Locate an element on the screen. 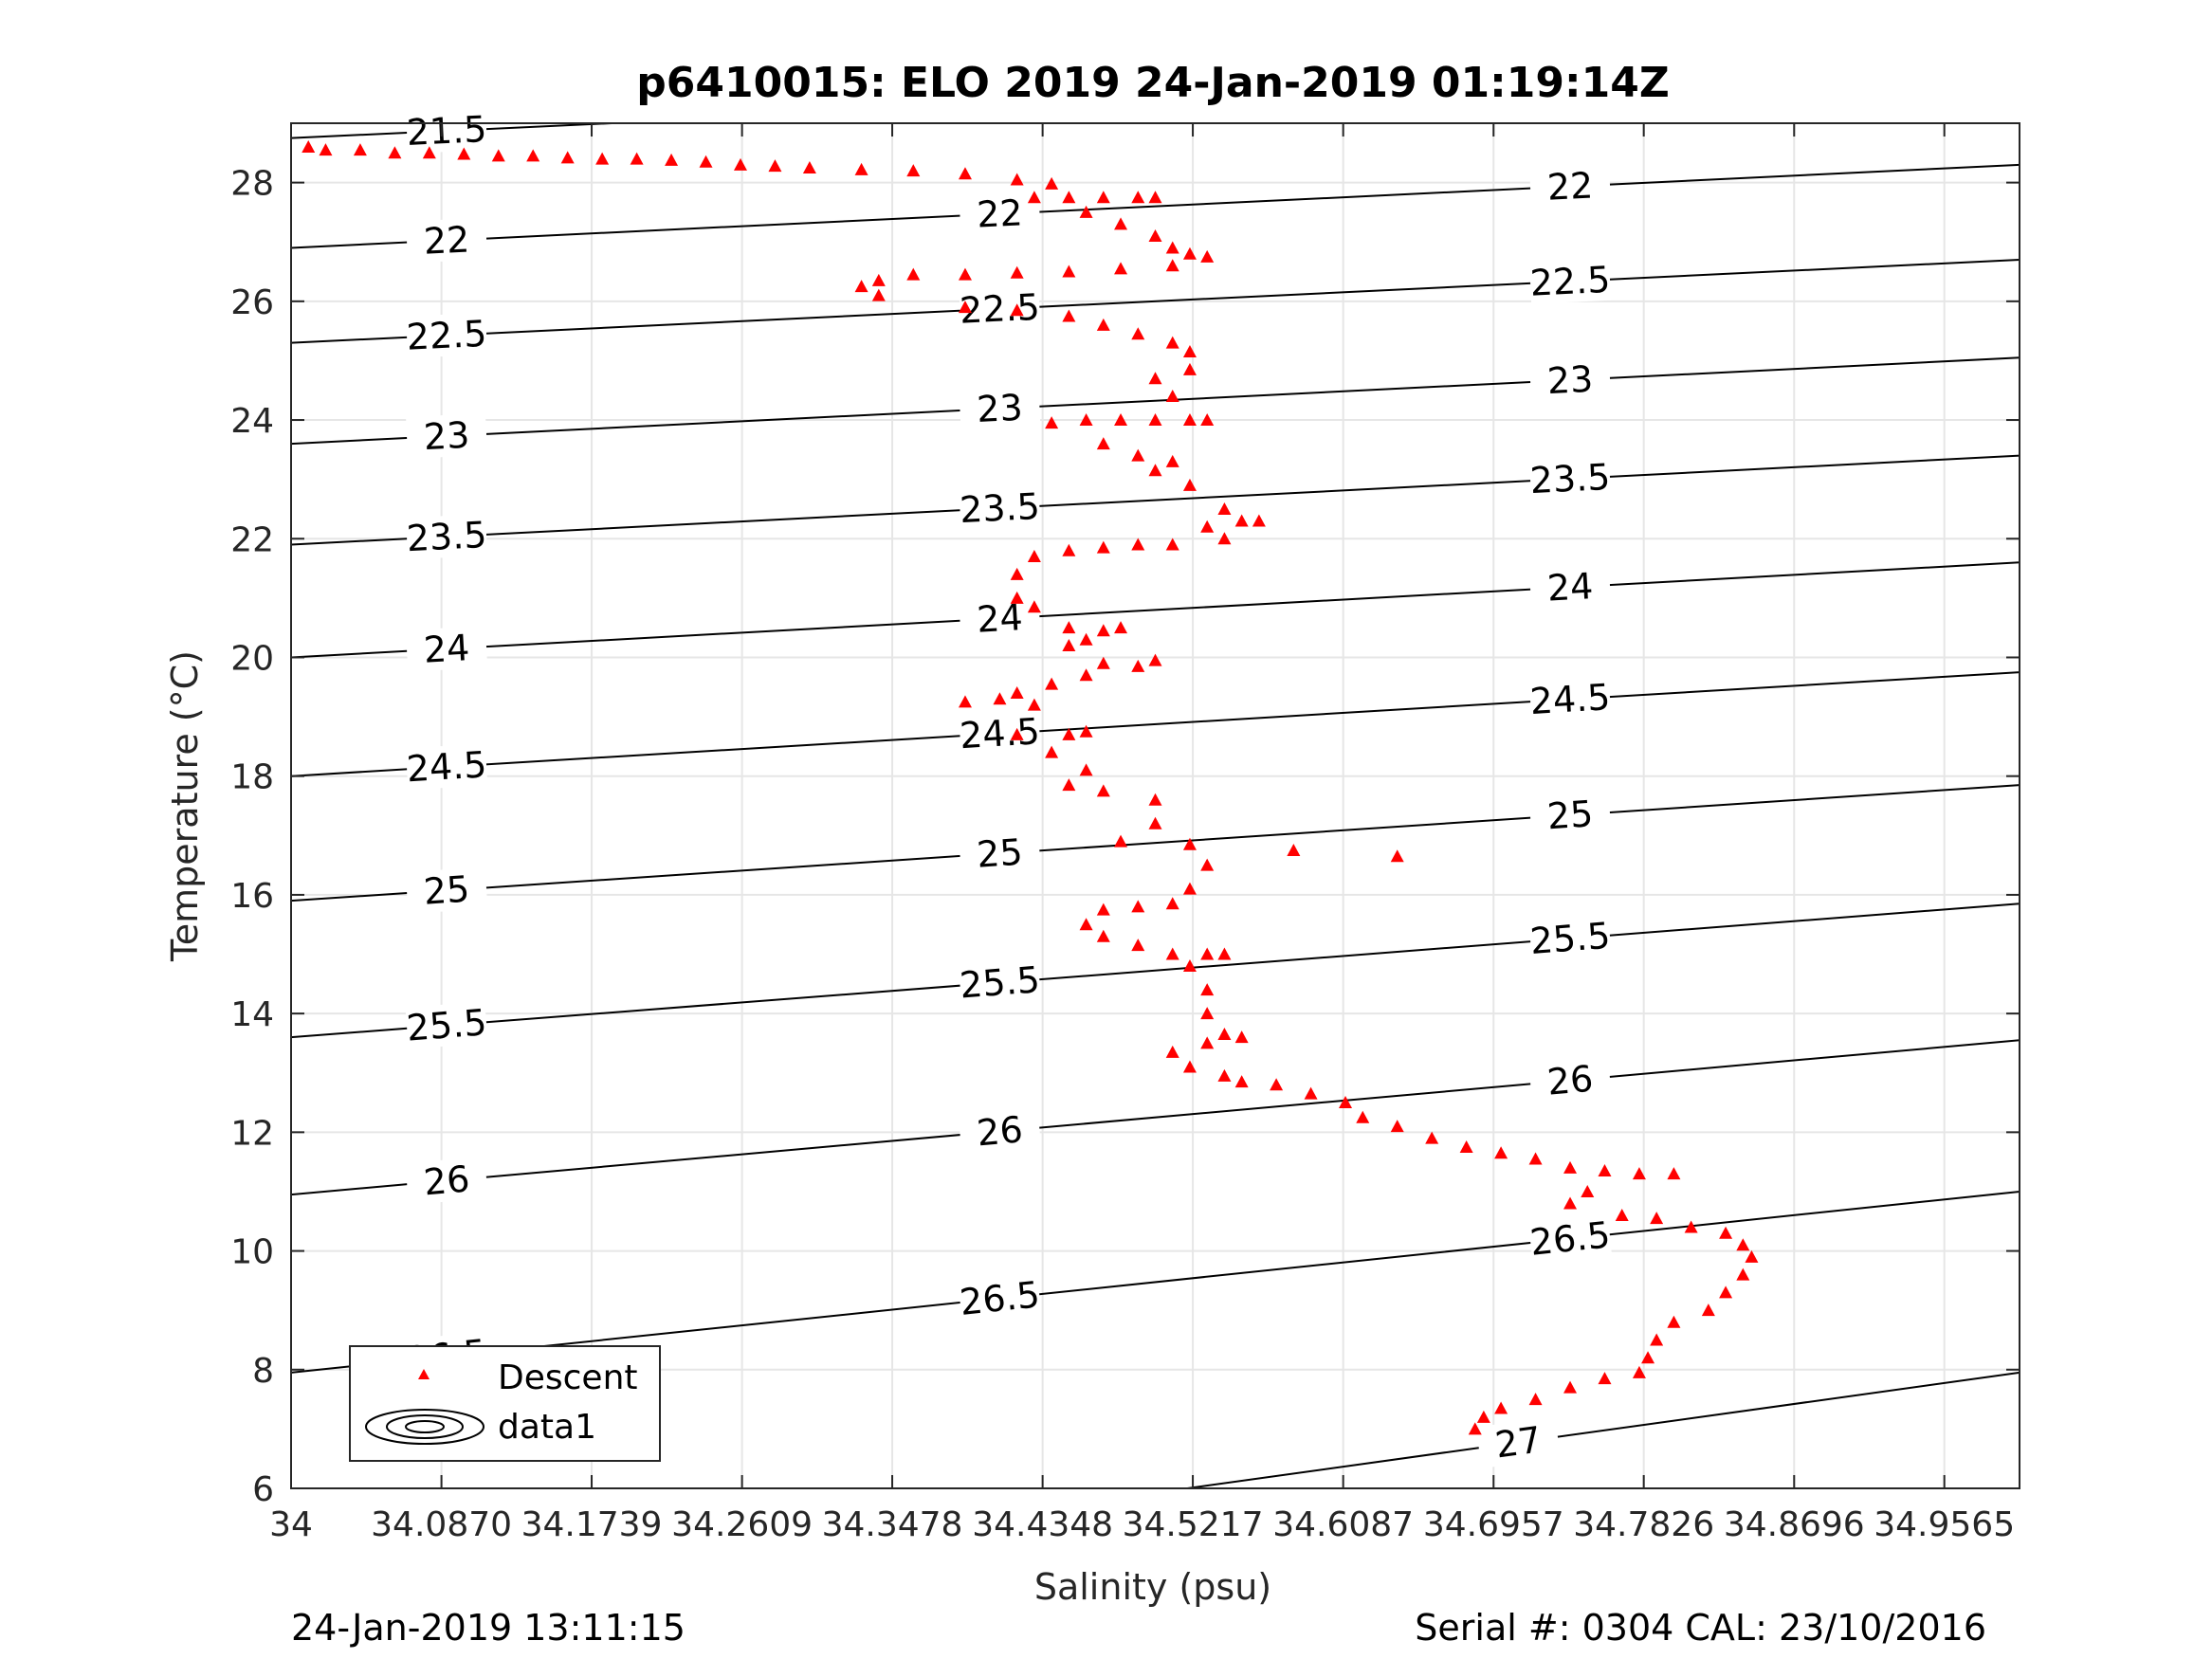 The height and width of the screenshot is (1659, 2212). contour-label-25.5: 25.5 is located at coordinates (1570, 938).